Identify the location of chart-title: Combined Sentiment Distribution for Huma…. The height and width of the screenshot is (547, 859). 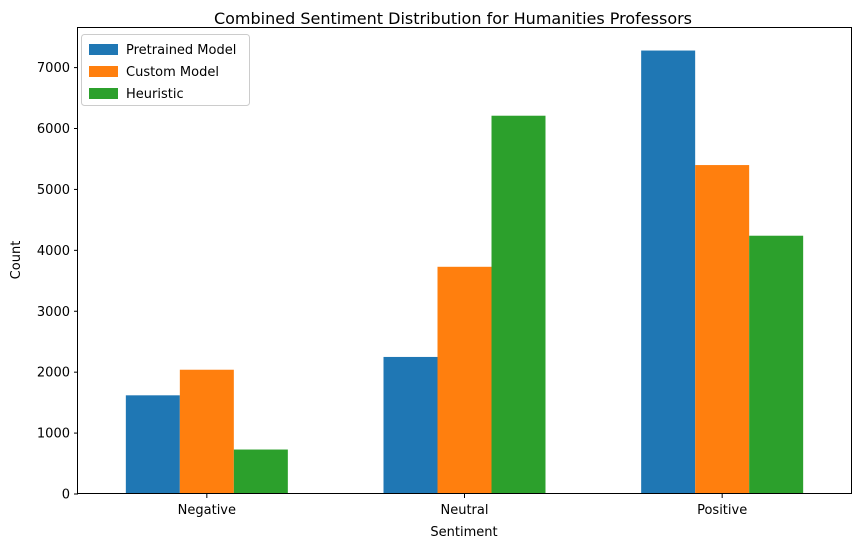
(453, 18).